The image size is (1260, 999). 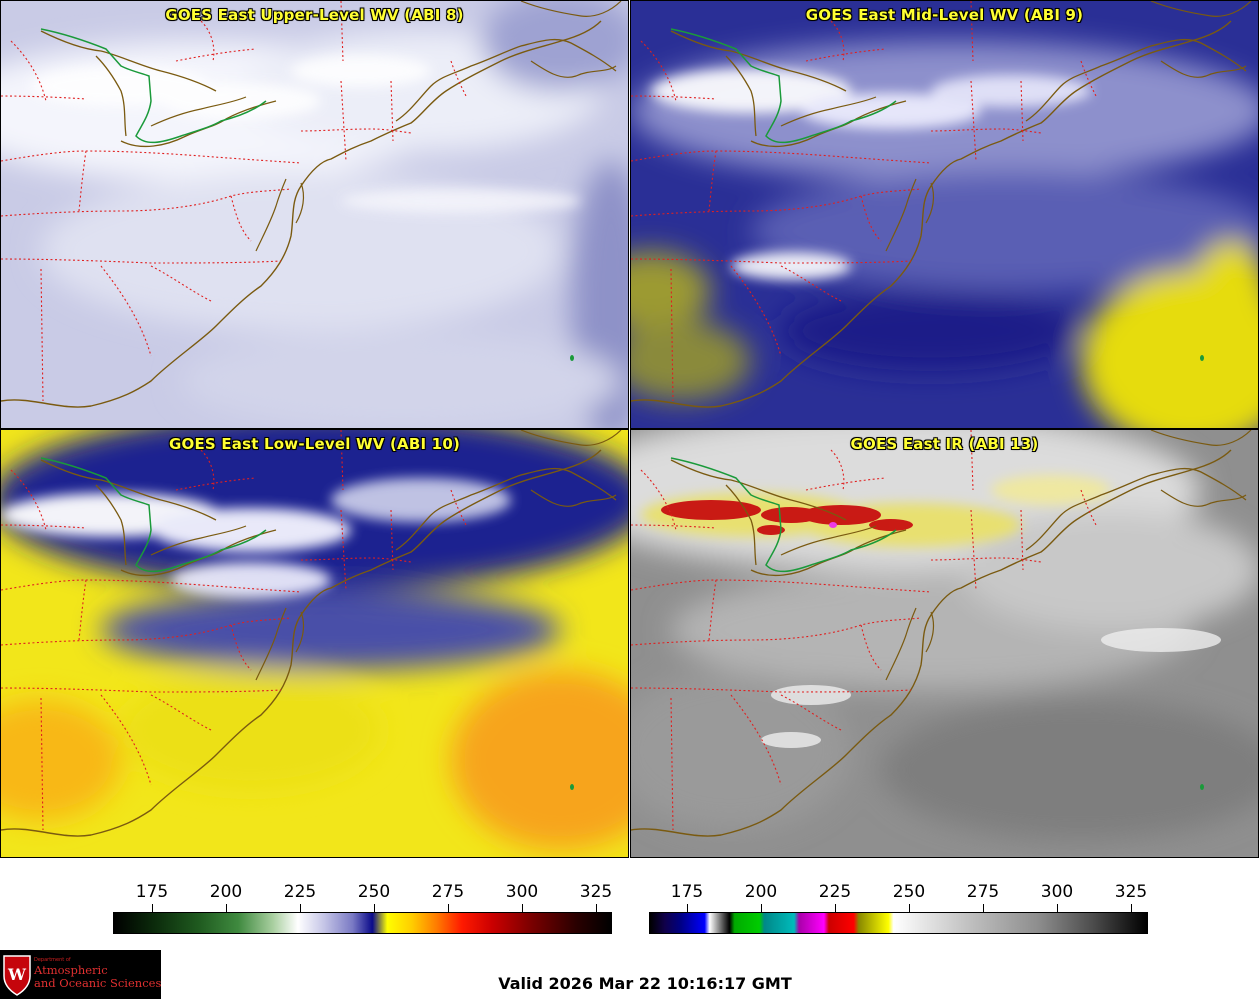 What do you see at coordinates (226, 892) in the screenshot?
I see `wv-tick-label: 200` at bounding box center [226, 892].